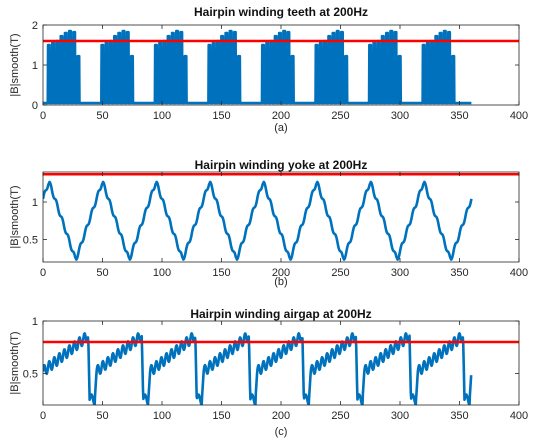  Describe the element at coordinates (281, 165) in the screenshot. I see `chart-title: Hairpin winding yoke at 200Hz` at that location.